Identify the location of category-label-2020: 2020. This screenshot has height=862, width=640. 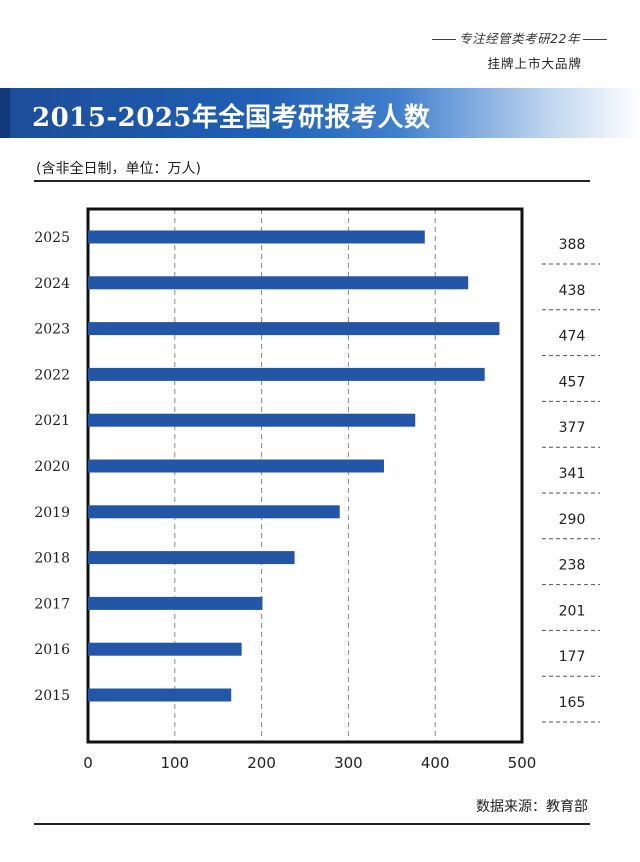
(52, 467).